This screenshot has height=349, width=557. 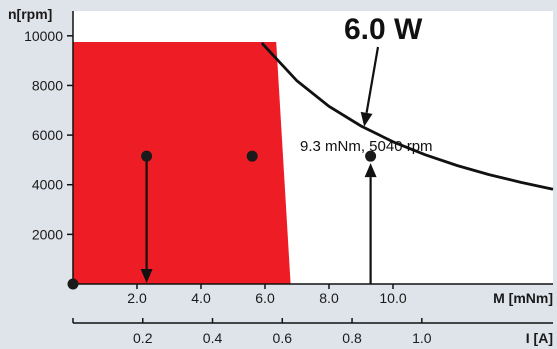 What do you see at coordinates (137, 298) in the screenshot?
I see `x-tick-label: 2.0` at bounding box center [137, 298].